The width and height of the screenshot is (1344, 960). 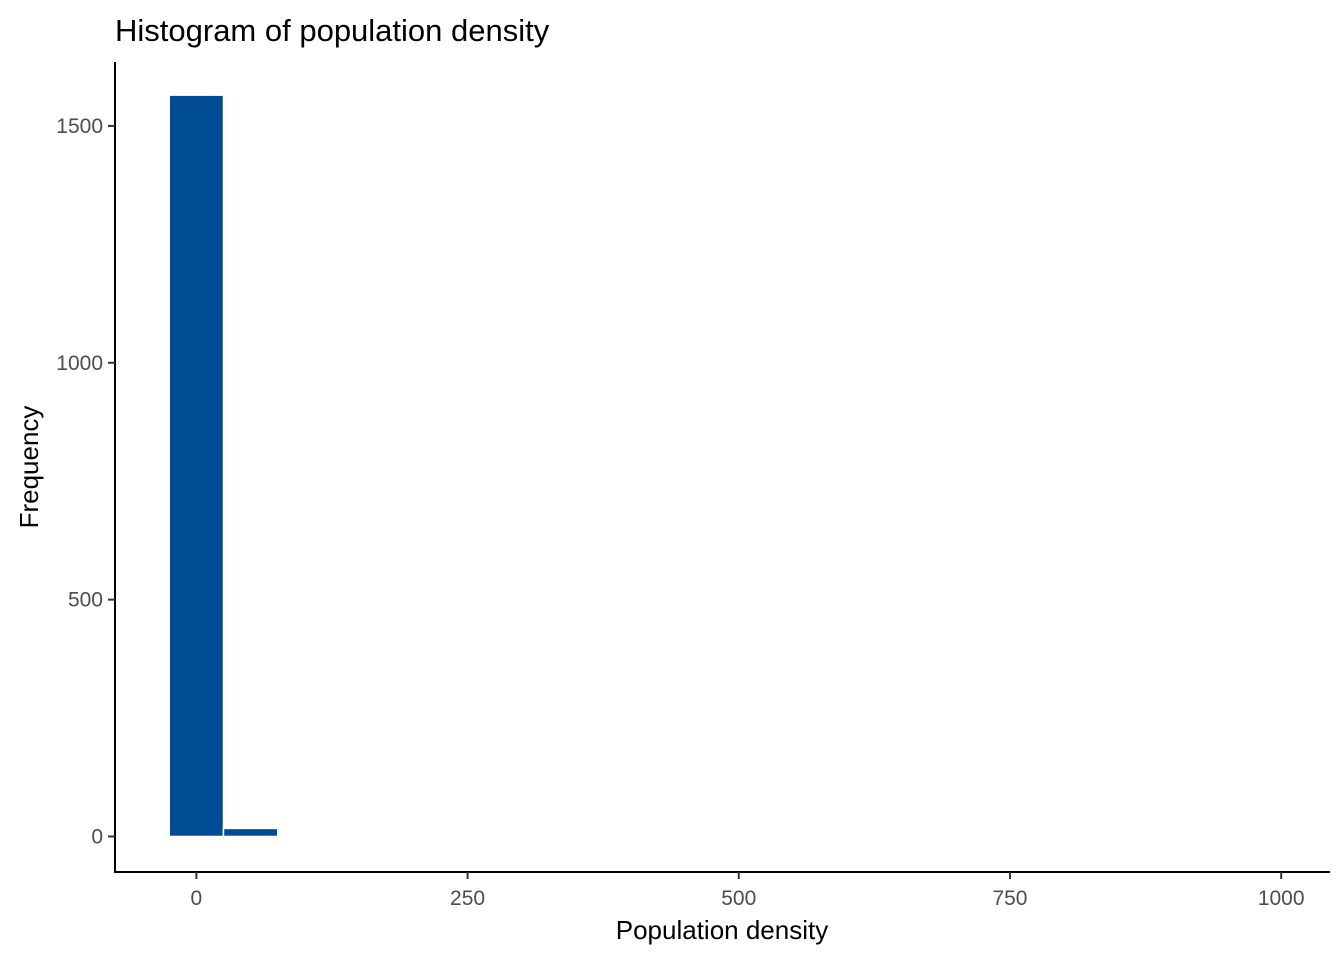 I want to click on y-axis-title: Frequency, so click(x=29, y=467).